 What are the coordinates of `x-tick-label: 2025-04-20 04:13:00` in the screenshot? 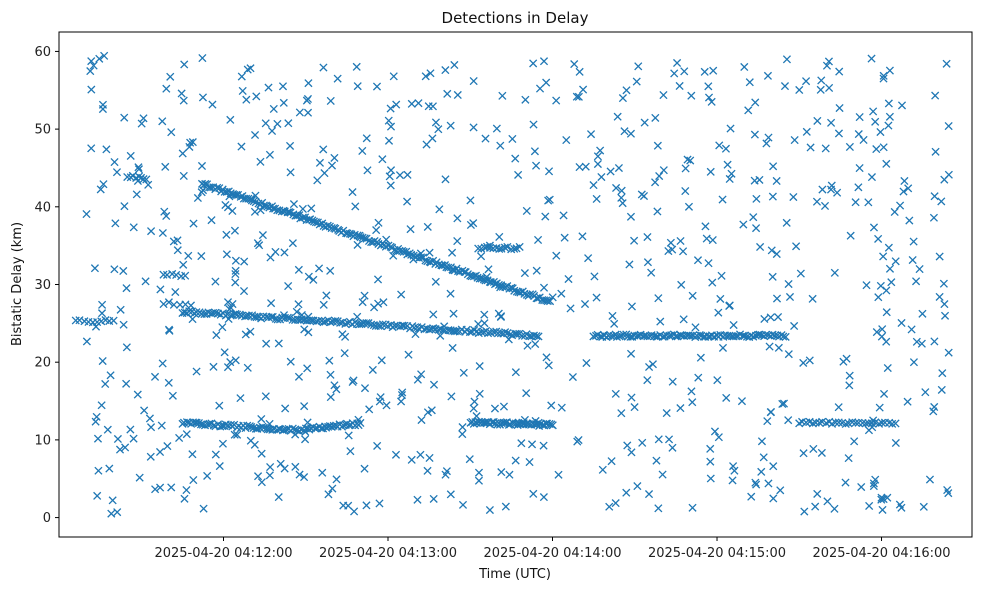 It's located at (388, 553).